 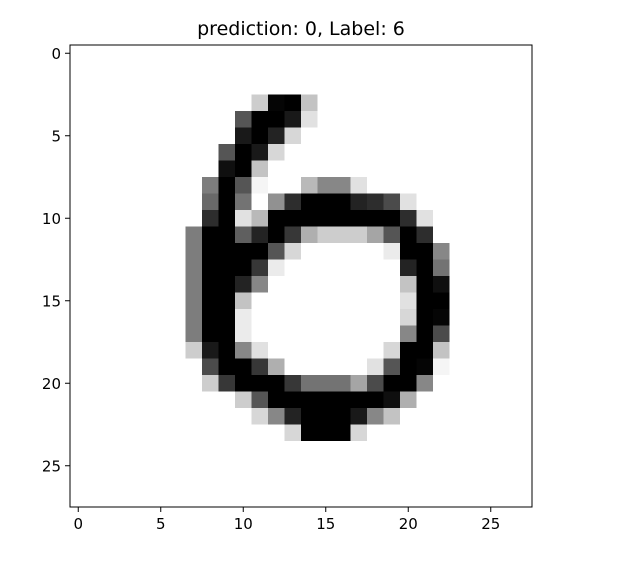 I want to click on chart-title: prediction: 0, Label: 6, so click(x=301, y=29).